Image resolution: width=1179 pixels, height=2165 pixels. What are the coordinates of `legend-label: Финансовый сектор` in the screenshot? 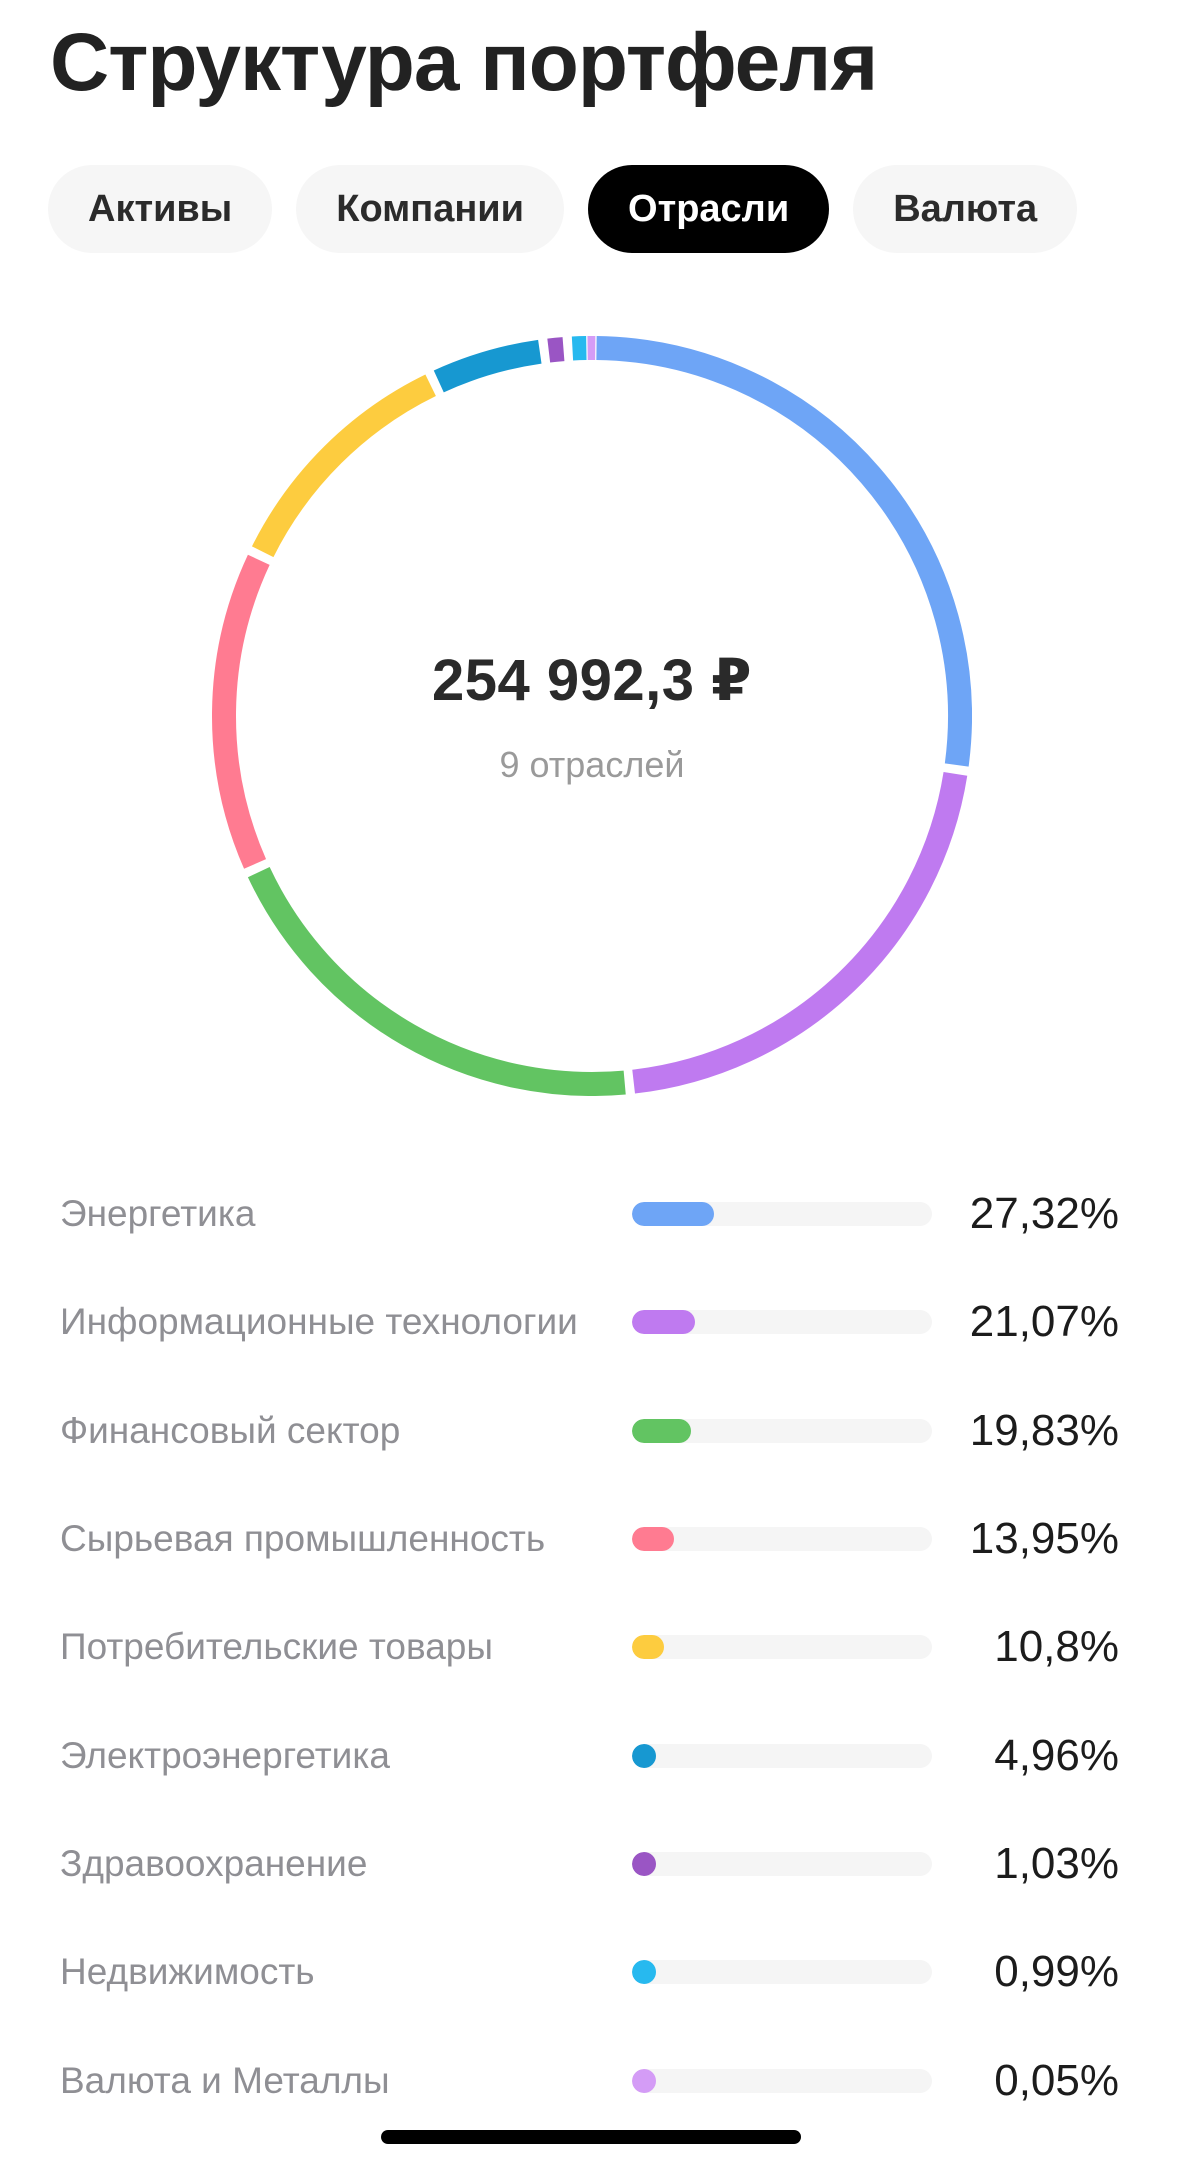 It's located at (230, 1430).